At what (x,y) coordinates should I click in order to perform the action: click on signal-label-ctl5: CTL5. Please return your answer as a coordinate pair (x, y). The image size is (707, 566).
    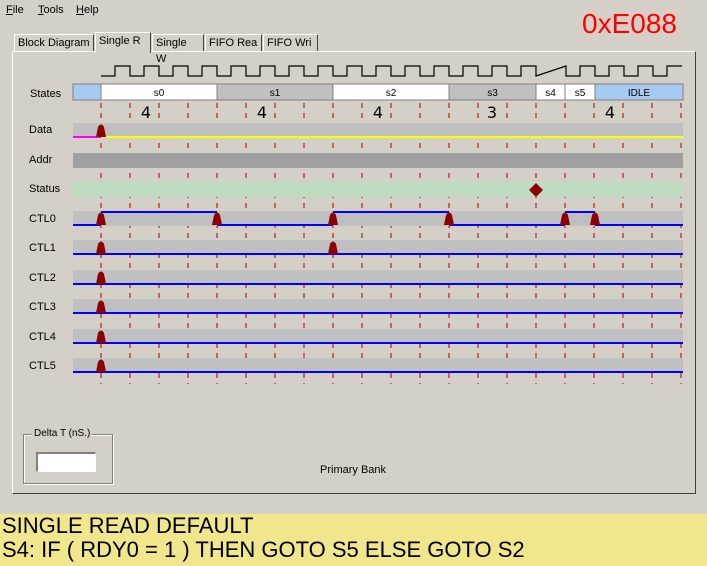
    Looking at the image, I should click on (42, 366).